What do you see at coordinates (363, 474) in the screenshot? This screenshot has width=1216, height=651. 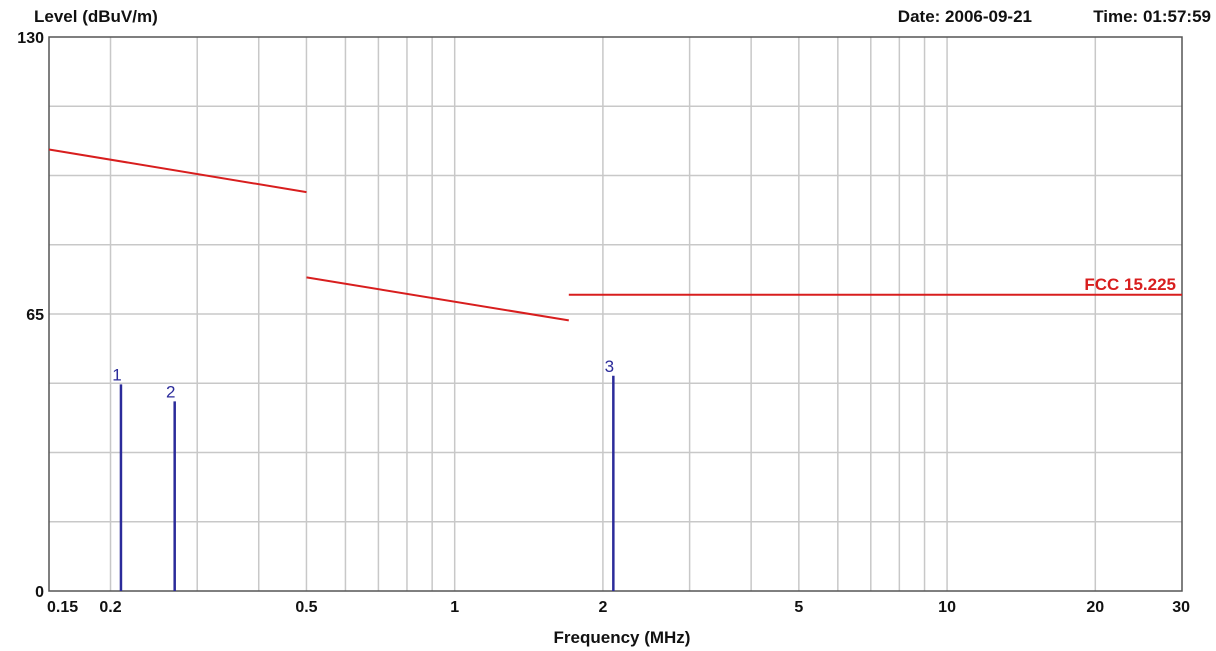 I see `markers: 1 2 3` at bounding box center [363, 474].